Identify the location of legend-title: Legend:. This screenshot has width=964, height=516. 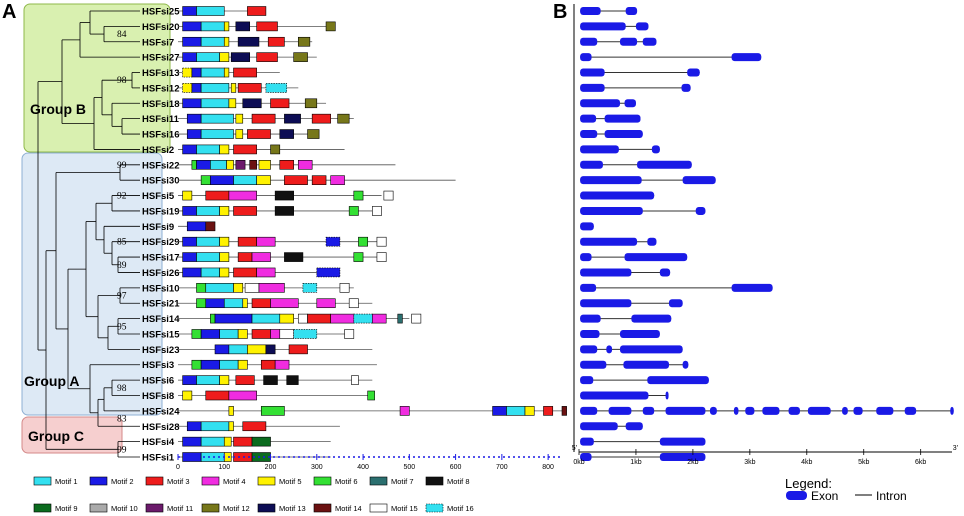
(808, 483).